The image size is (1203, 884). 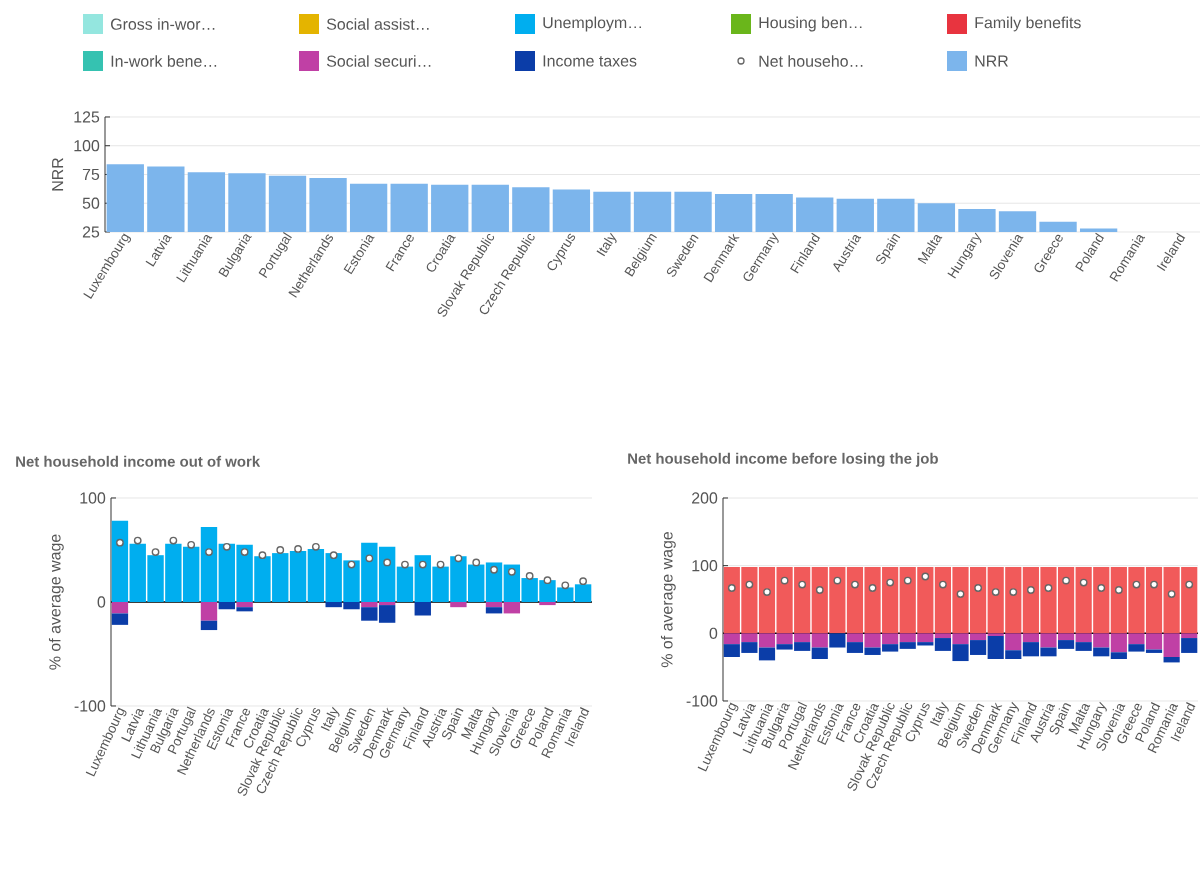 What do you see at coordinates (91, 174) in the screenshot?
I see `y-tick-label: 75` at bounding box center [91, 174].